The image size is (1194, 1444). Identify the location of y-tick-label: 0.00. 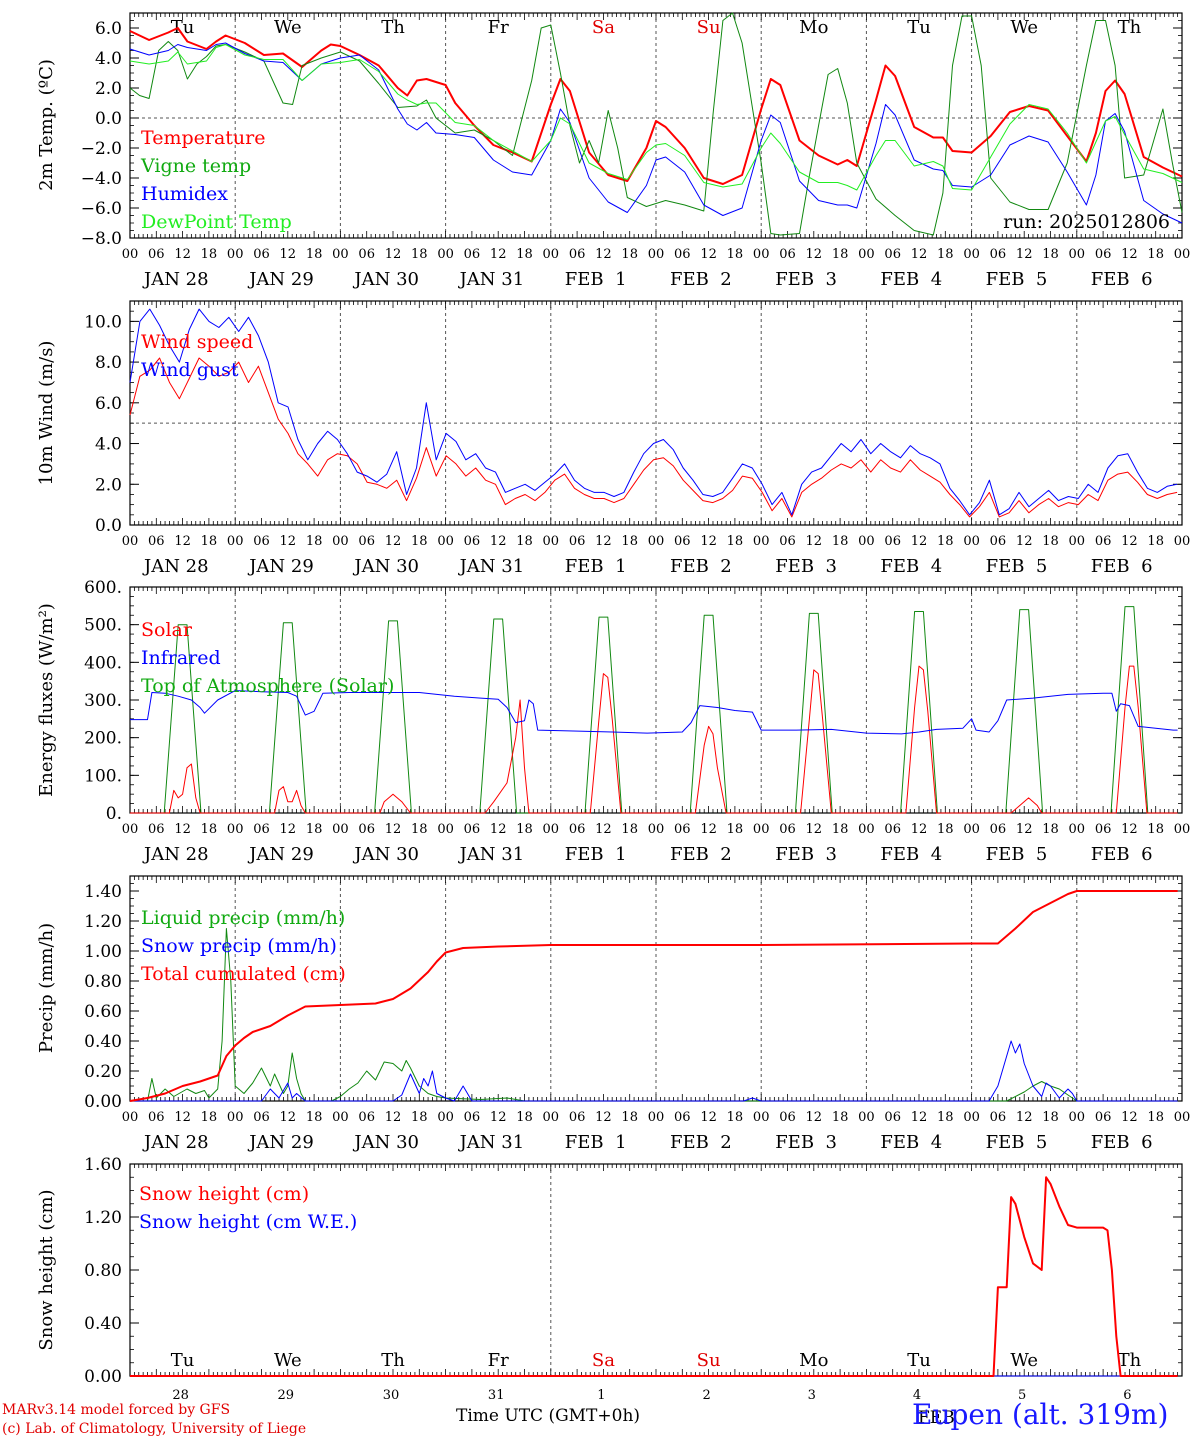
(103, 1377).